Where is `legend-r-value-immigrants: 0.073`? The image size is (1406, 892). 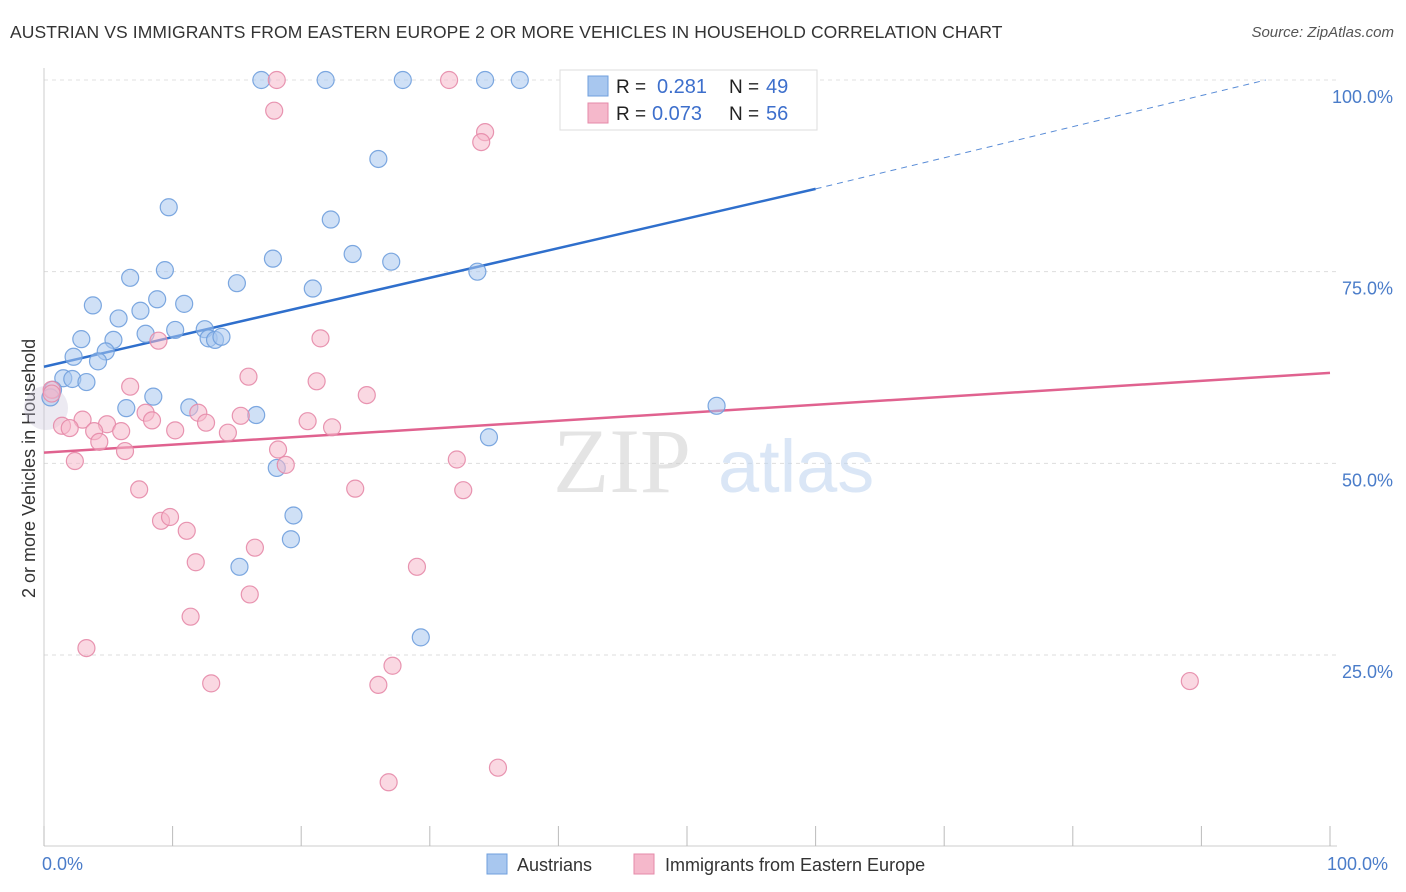
legend-r-value-immigrants: 0.073 is located at coordinates (677, 114).